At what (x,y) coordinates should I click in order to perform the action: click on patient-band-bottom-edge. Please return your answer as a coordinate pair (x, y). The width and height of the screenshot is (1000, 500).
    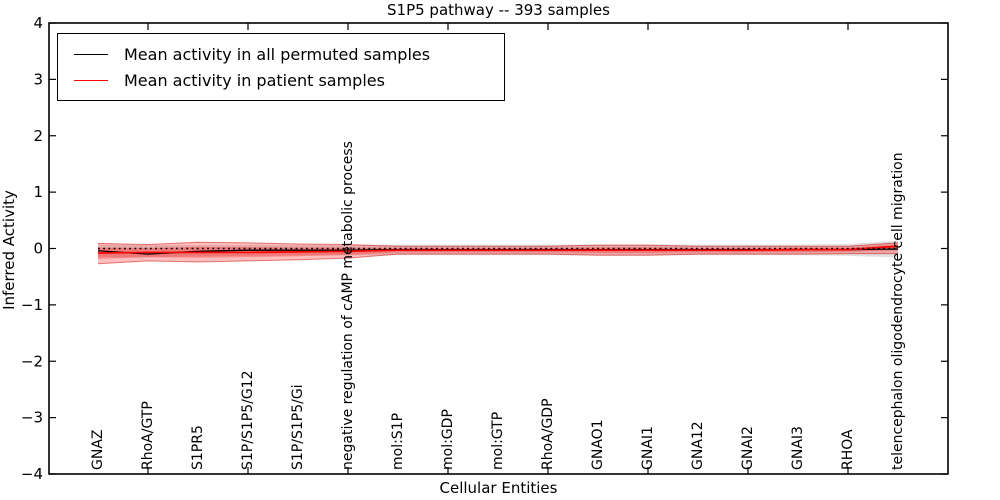
    Looking at the image, I should click on (497, 259).